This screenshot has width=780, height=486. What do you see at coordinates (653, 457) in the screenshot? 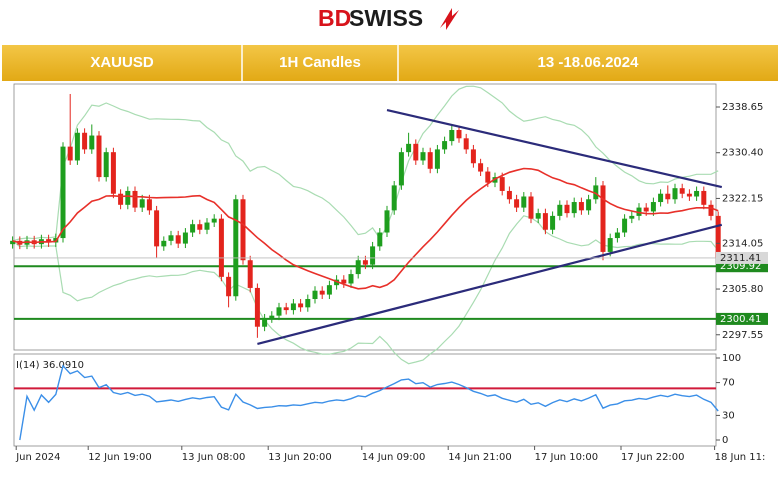
I see `x-tick-label: 17 Jun 22:00` at bounding box center [653, 457].